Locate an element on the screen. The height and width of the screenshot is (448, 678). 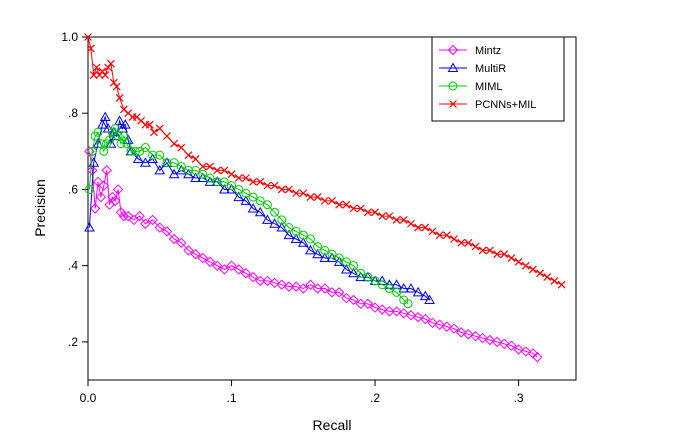
y-axis-label: Precision is located at coordinates (40, 208).